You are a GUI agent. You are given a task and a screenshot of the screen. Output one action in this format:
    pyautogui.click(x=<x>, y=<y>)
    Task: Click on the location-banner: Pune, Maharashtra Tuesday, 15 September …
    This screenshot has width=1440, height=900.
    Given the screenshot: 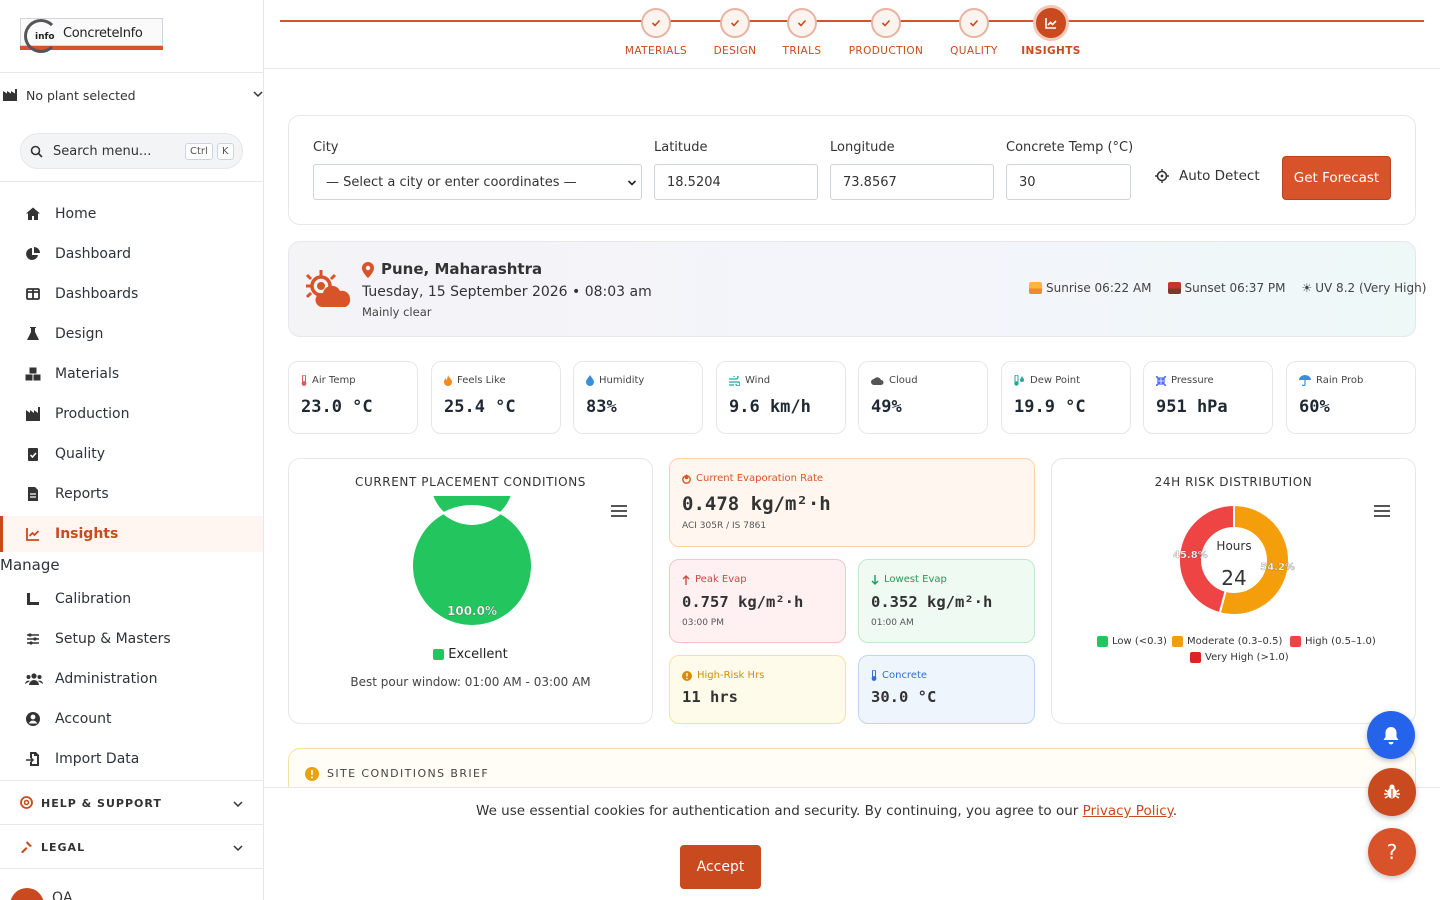 What is the action you would take?
    pyautogui.click(x=857, y=289)
    